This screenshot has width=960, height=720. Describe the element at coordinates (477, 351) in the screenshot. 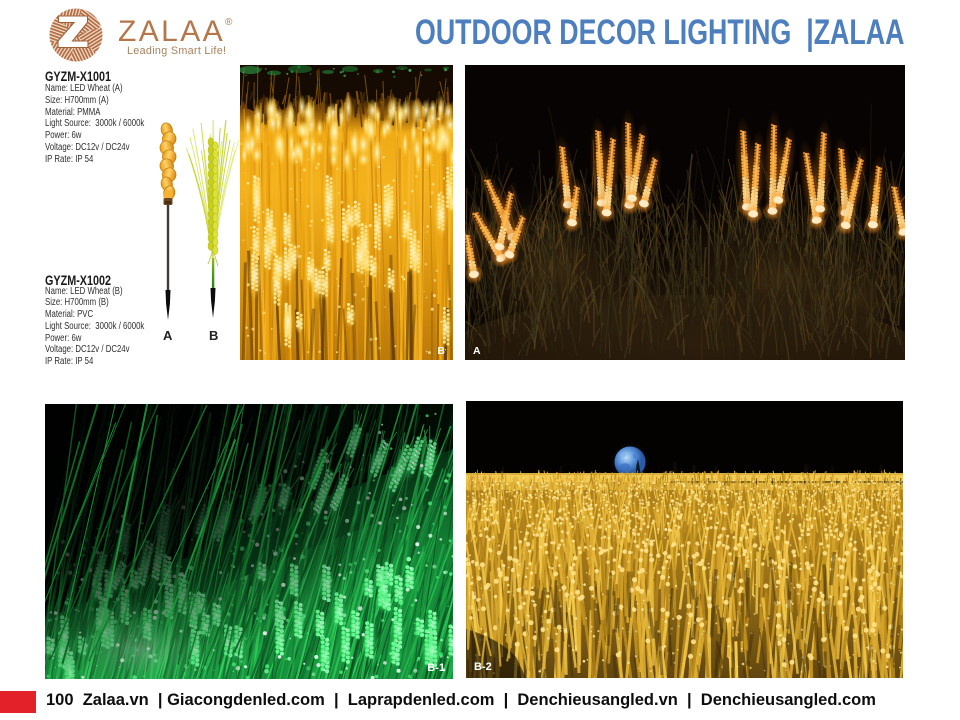

I see `svg-text: A` at that location.